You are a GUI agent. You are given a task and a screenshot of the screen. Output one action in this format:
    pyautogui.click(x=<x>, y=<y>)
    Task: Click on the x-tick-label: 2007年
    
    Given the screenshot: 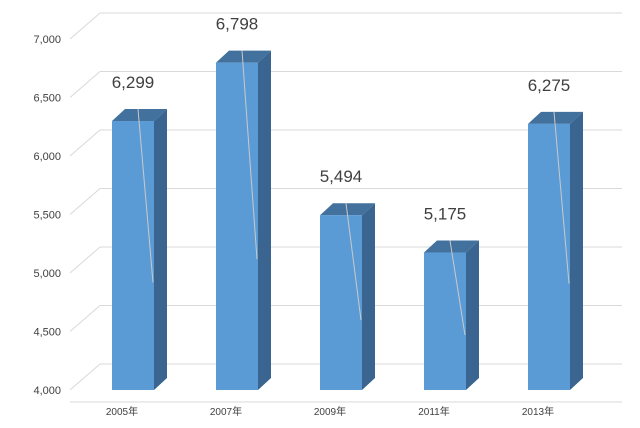 What is the action you would take?
    pyautogui.click(x=226, y=411)
    